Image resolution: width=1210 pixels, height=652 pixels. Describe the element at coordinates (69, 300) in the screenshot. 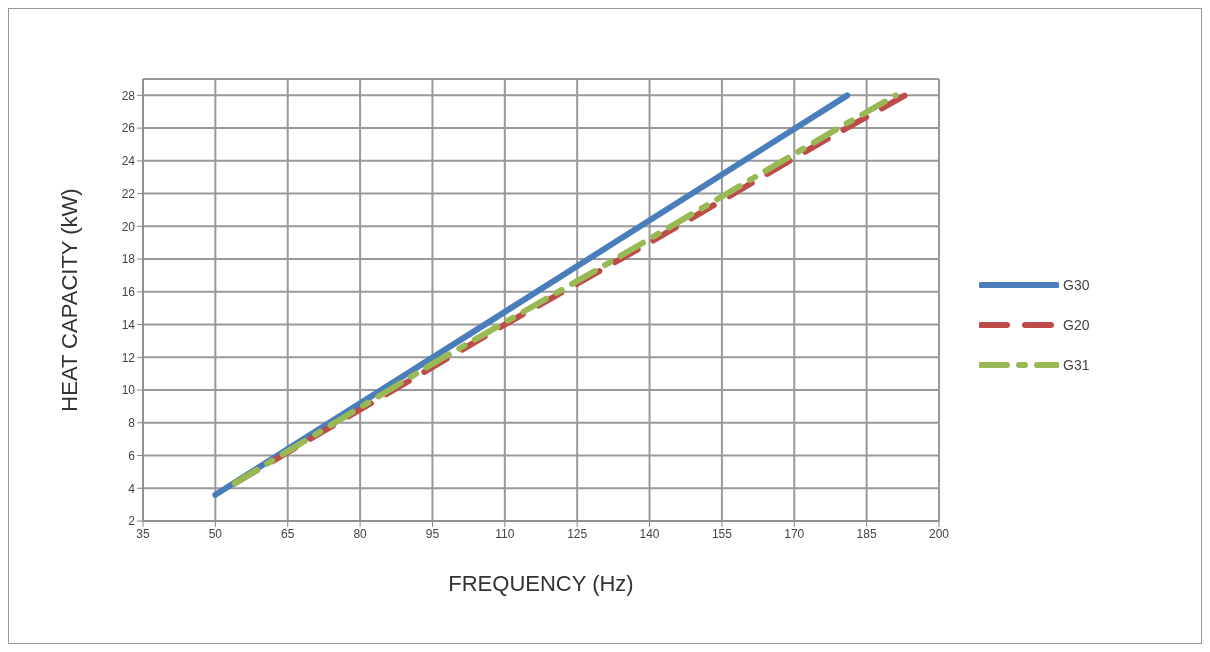

I see `y-axis-title: HEAT CAPACITY (kW)` at that location.